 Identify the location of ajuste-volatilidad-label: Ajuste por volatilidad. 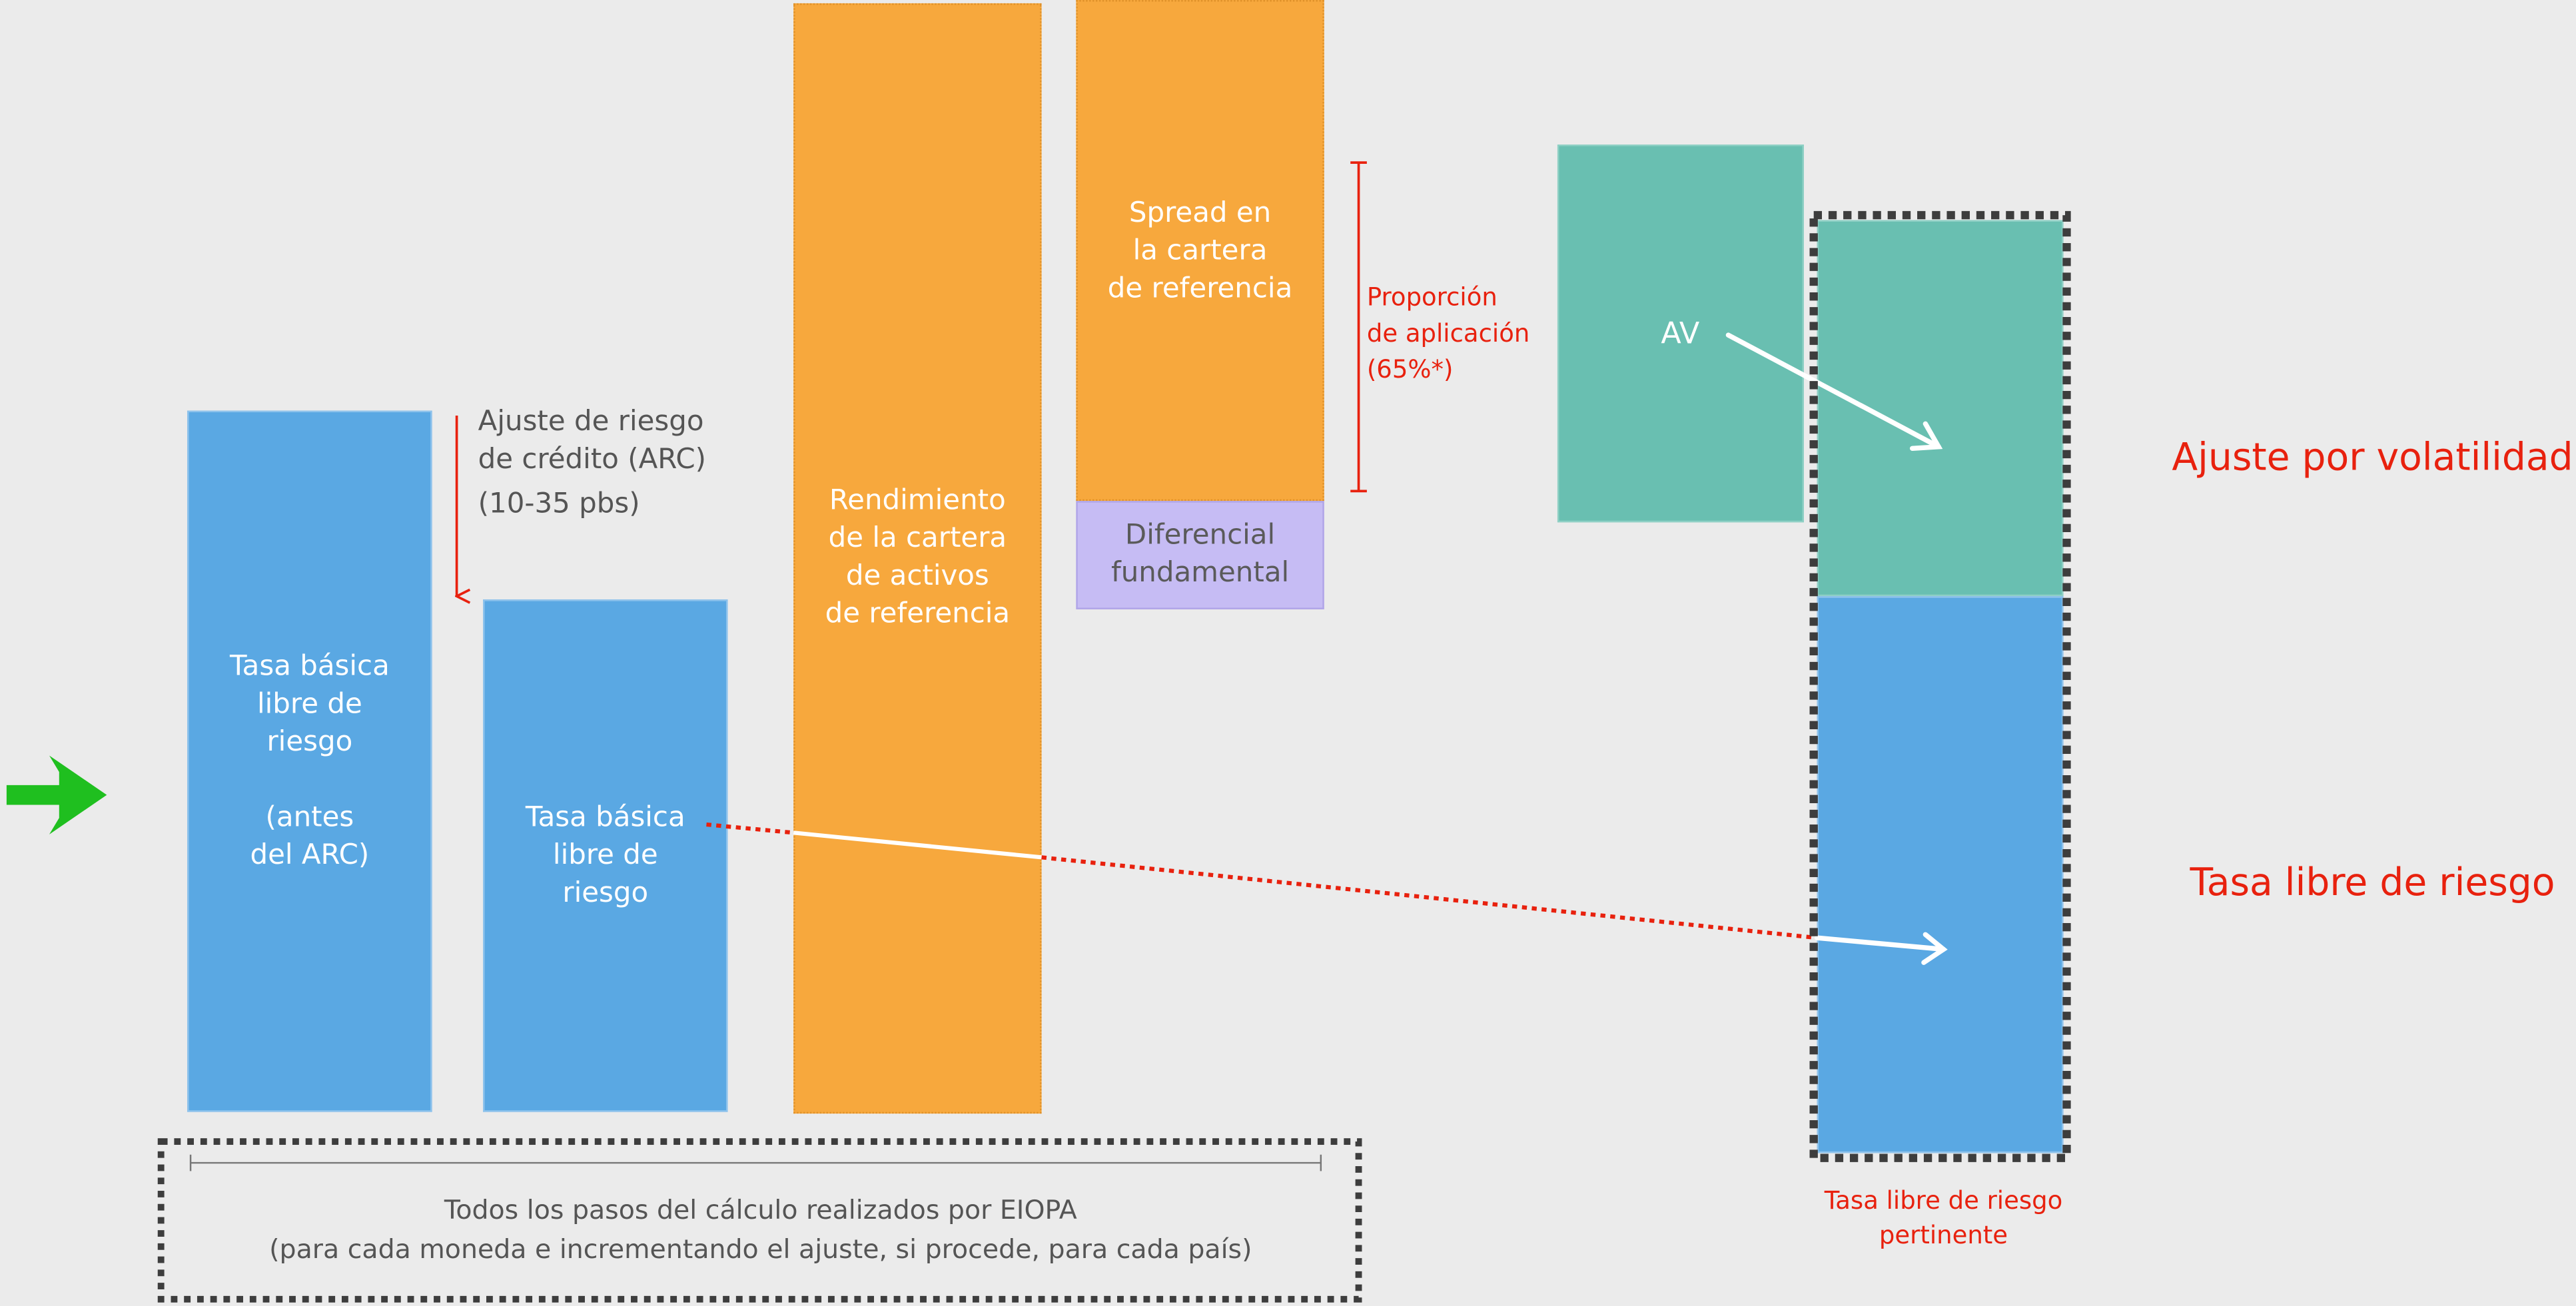
(2373, 458).